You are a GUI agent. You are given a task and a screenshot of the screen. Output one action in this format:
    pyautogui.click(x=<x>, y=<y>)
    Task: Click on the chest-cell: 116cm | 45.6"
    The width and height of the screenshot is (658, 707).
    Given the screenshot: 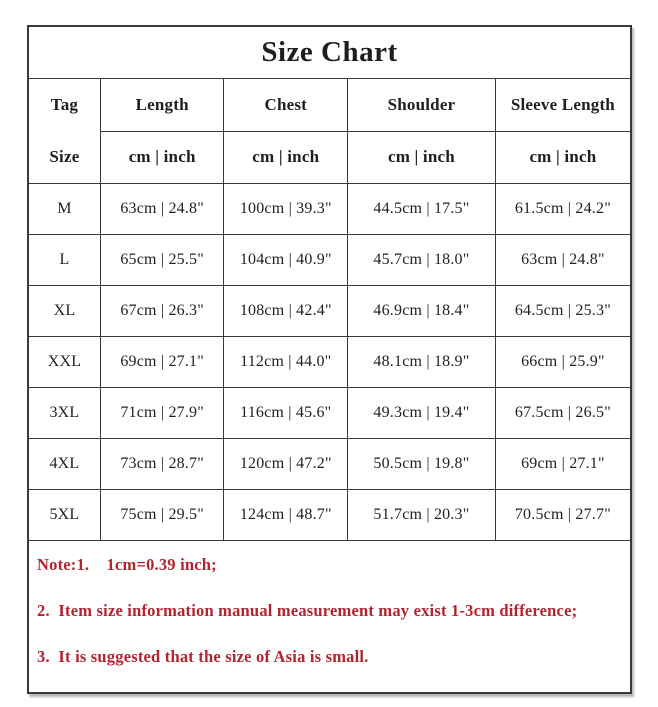 What is the action you would take?
    pyautogui.click(x=286, y=413)
    